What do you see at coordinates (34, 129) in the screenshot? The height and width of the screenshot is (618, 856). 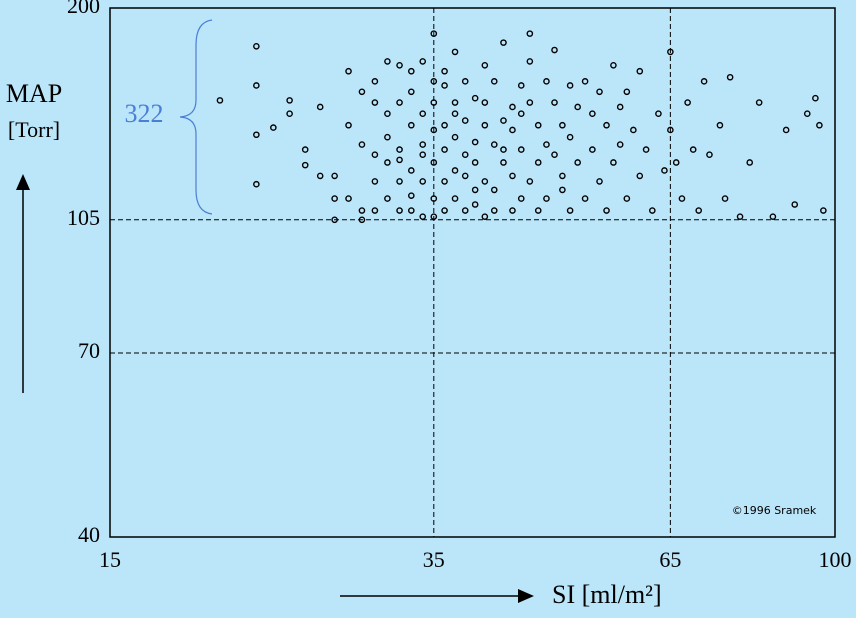 I see `y-axis-unit: [Torr]` at bounding box center [34, 129].